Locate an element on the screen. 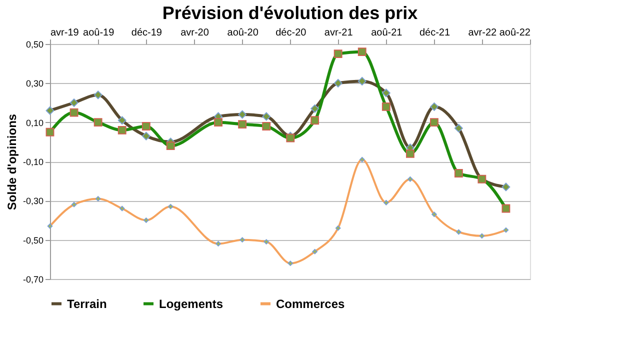  legend-label: Logements is located at coordinates (191, 303).